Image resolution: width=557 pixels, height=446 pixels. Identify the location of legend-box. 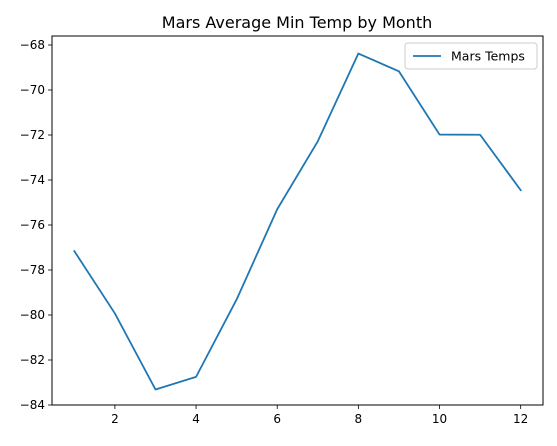
(471, 56).